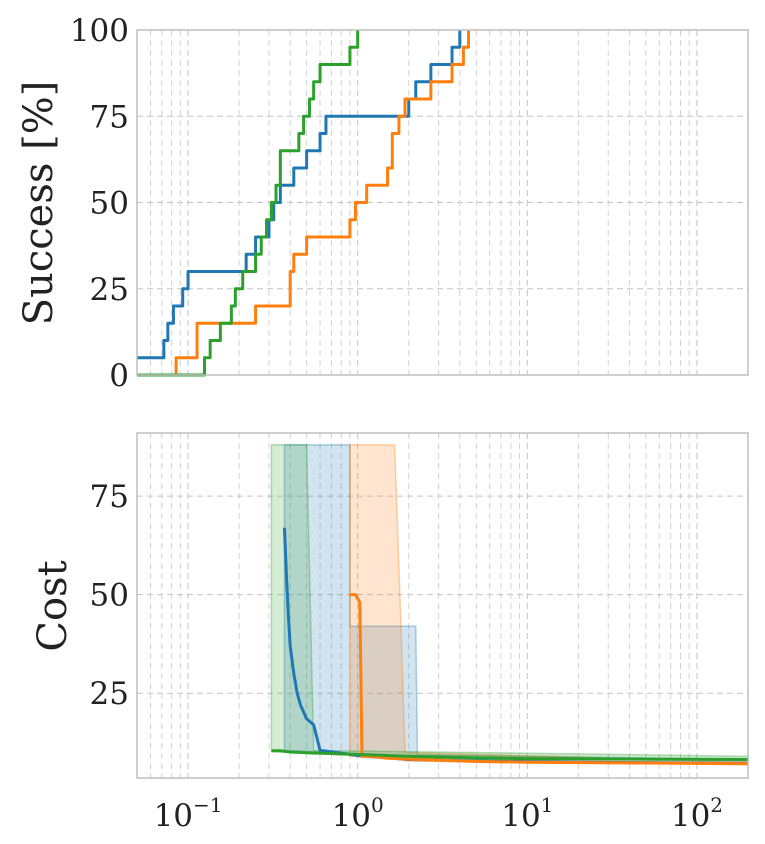  What do you see at coordinates (188, 813) in the screenshot?
I see `x-tick-label: 10⁻¹` at bounding box center [188, 813].